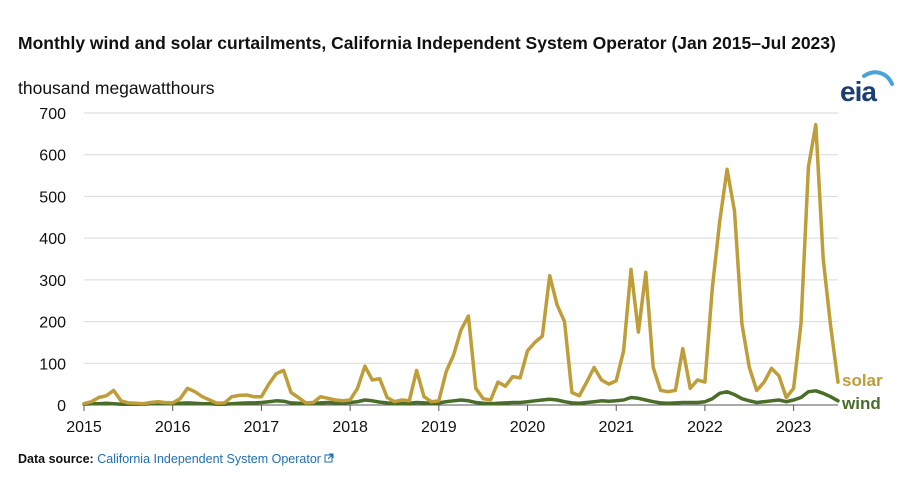 The image size is (920, 500). Describe the element at coordinates (616, 427) in the screenshot. I see `x-tick-label: 2021` at that location.